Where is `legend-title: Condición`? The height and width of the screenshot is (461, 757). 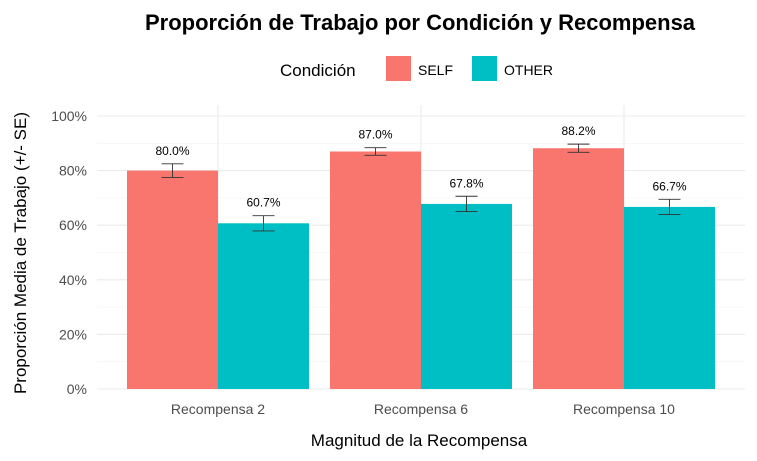 legend-title: Condición is located at coordinates (318, 70).